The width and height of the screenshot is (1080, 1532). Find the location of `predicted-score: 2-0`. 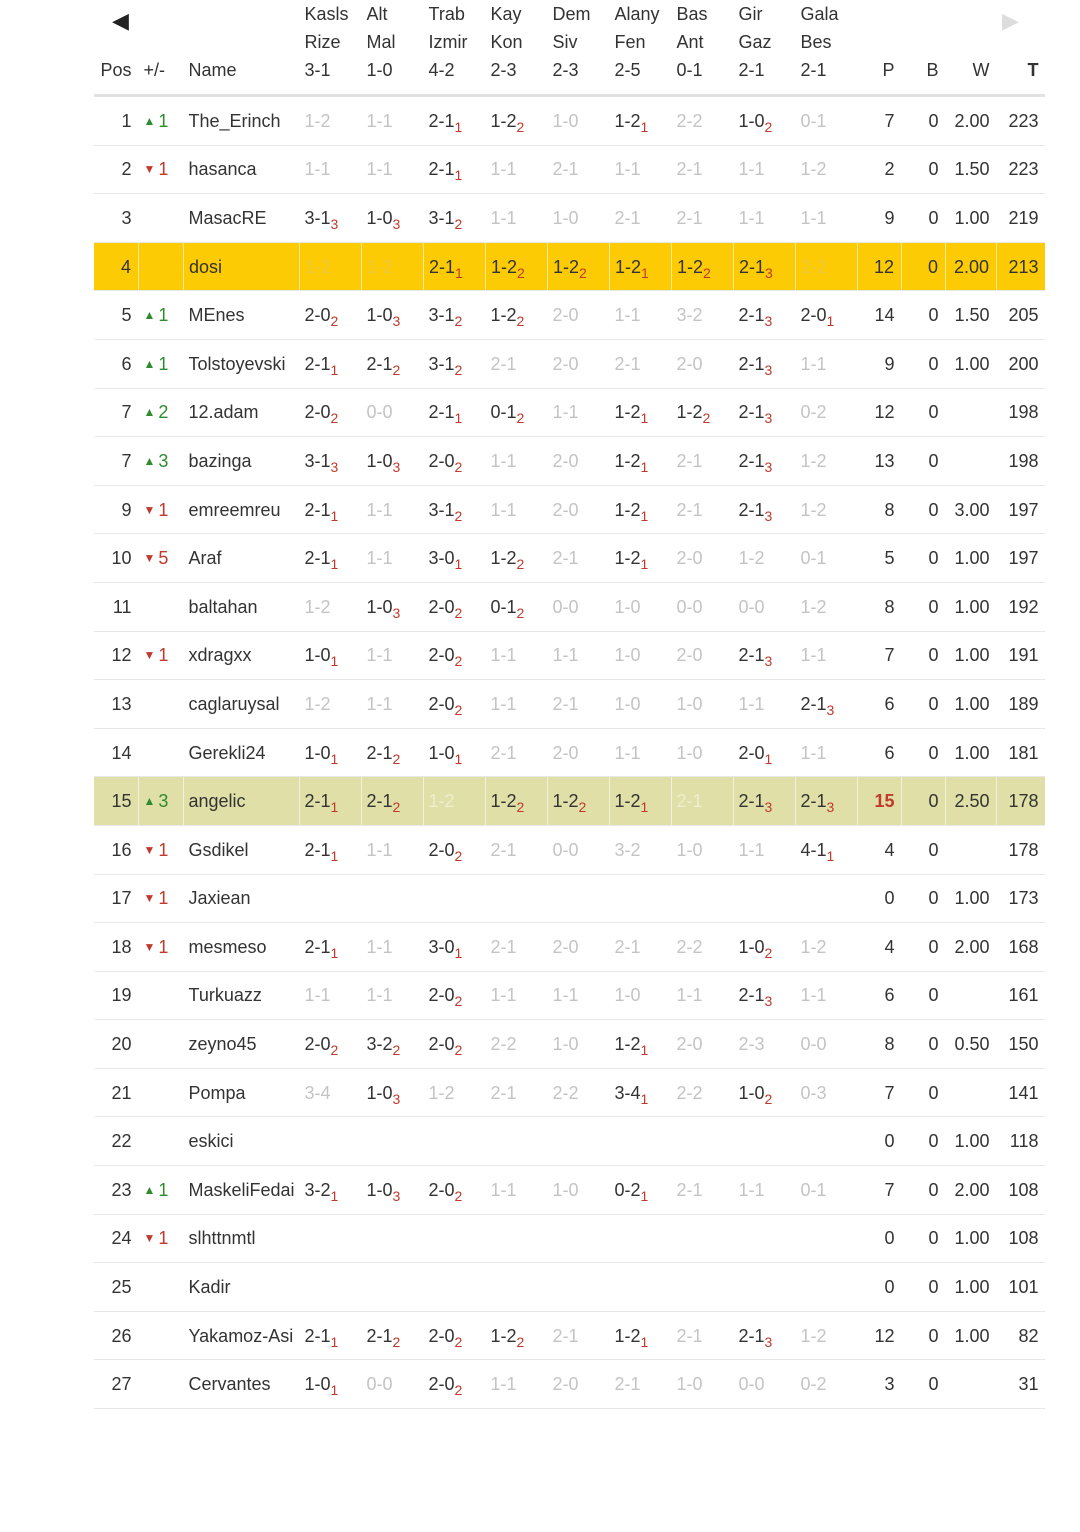

predicted-score: 2-0 is located at coordinates (317, 315).